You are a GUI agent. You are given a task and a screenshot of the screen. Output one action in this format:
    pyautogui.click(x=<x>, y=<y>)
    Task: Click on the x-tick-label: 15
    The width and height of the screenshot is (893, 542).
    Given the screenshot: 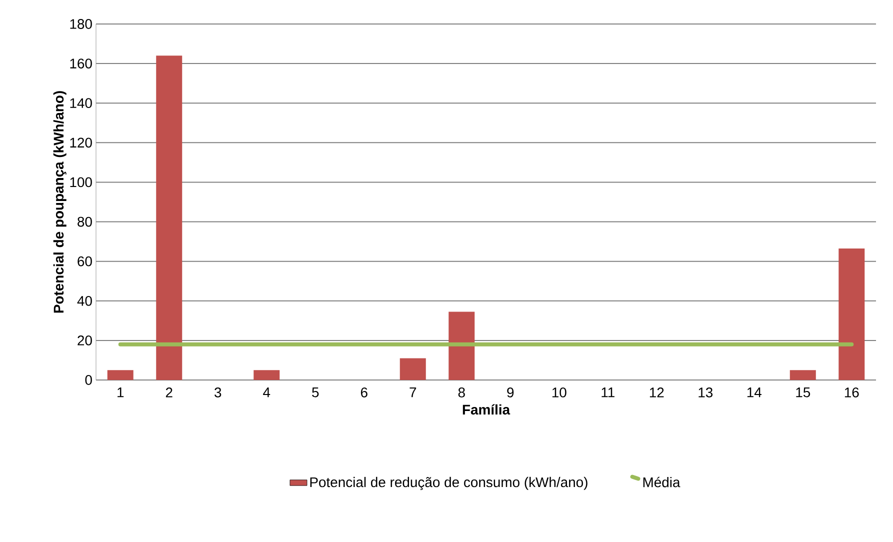 What is the action you would take?
    pyautogui.click(x=803, y=393)
    